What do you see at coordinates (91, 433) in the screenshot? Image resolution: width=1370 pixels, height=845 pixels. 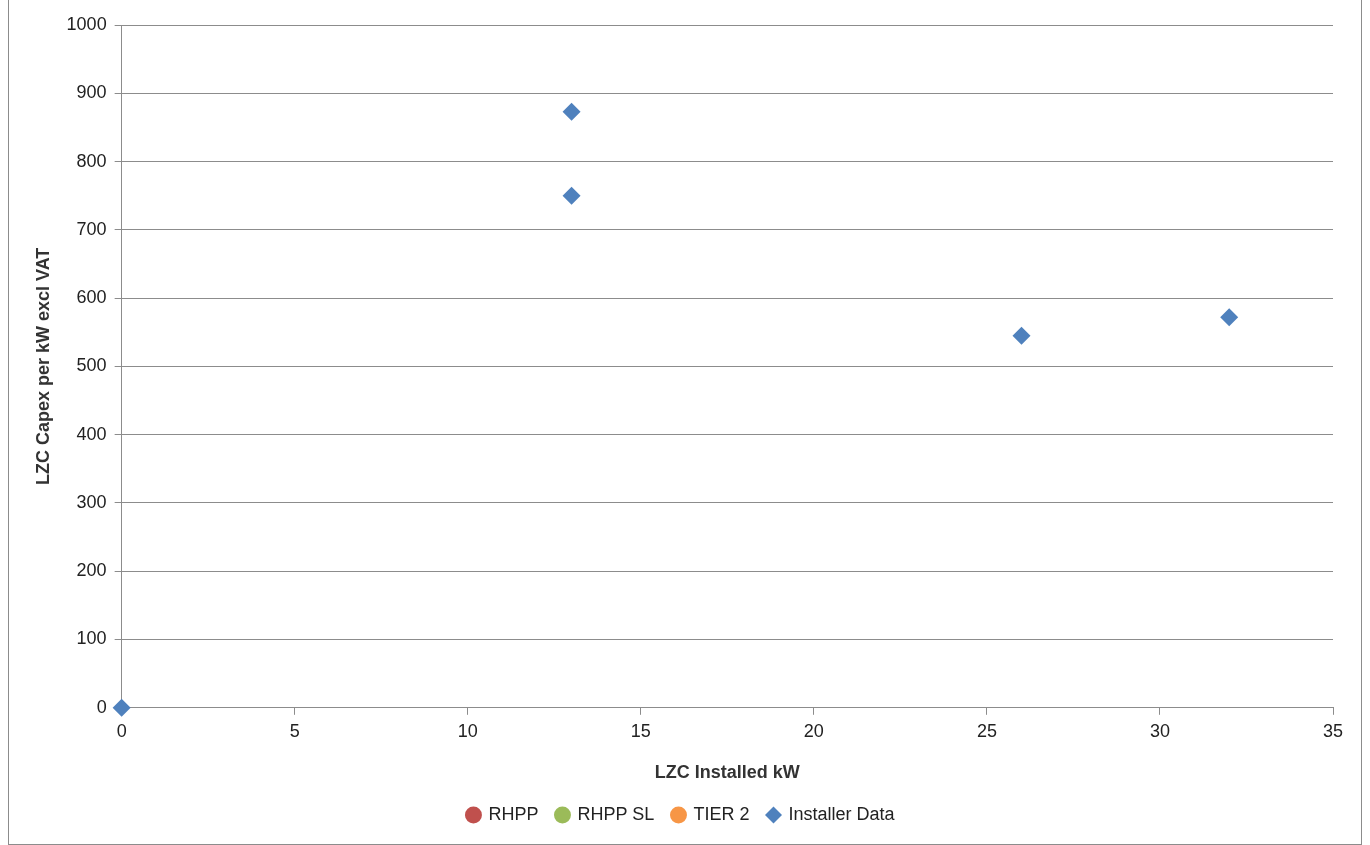 I see `y-tick-label: 400` at bounding box center [91, 433].